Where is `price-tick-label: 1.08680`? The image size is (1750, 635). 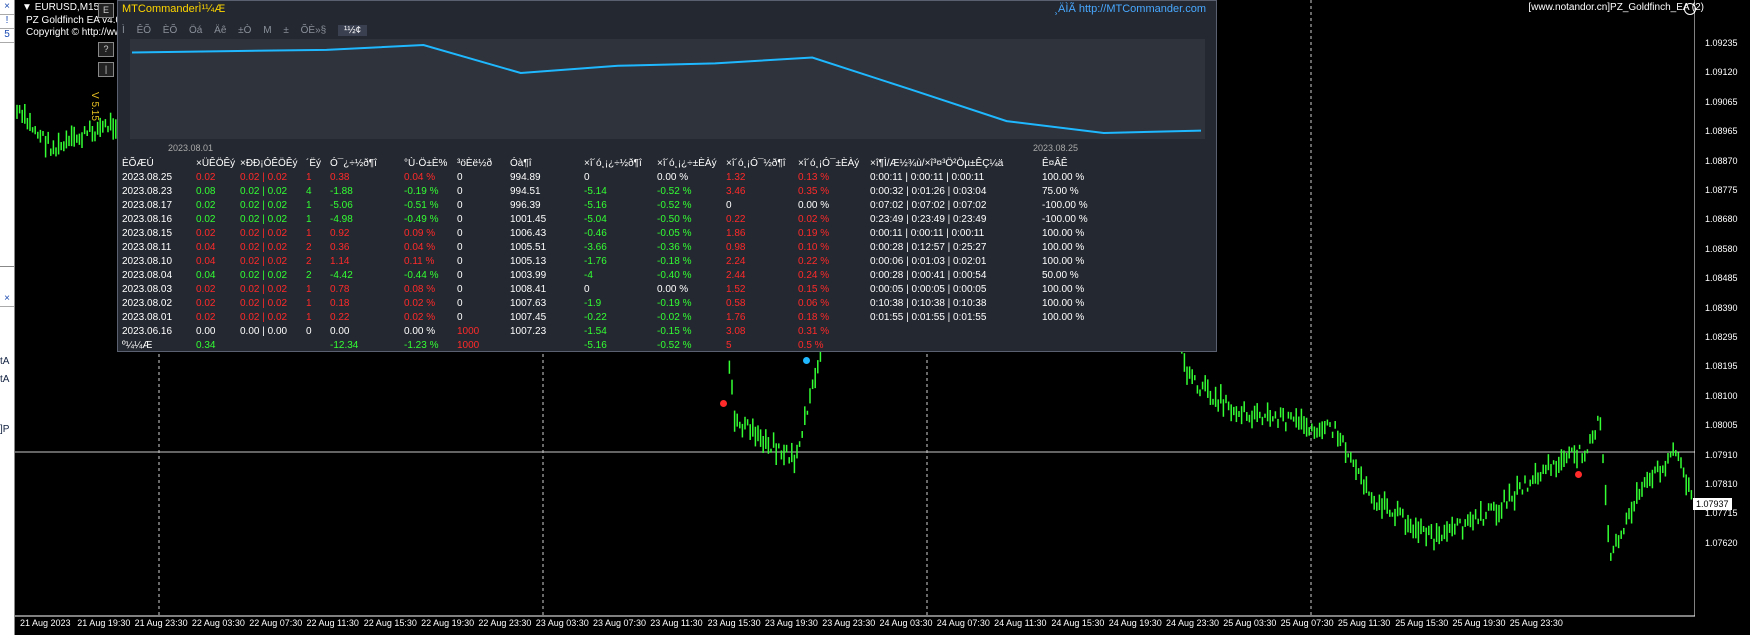 price-tick-label: 1.08680 is located at coordinates (1721, 219).